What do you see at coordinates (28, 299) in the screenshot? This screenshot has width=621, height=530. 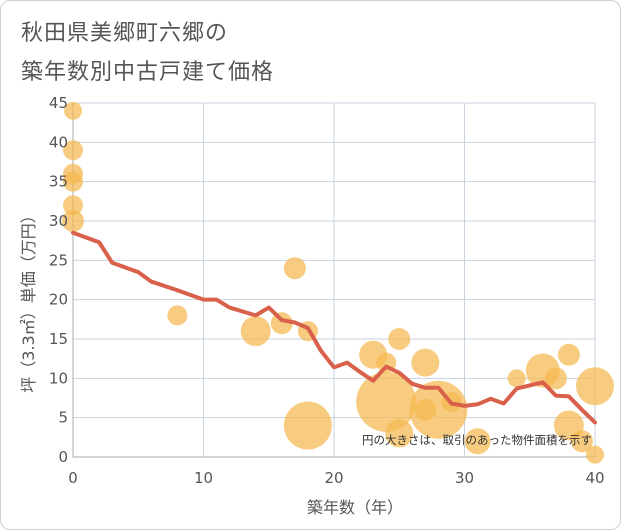 I see `y-axis-label: 坪（3.3㎡）単価（万円）` at bounding box center [28, 299].